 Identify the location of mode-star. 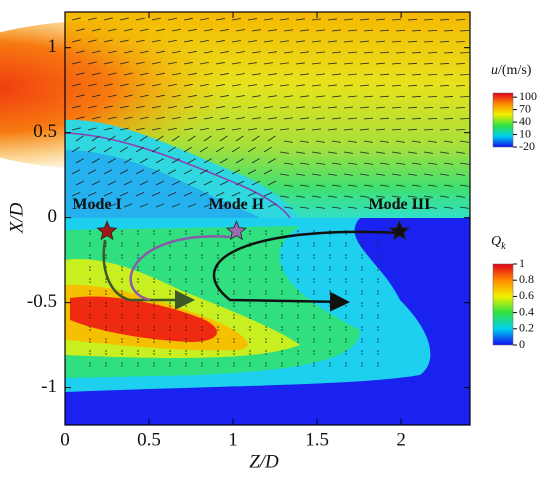
(107, 230).